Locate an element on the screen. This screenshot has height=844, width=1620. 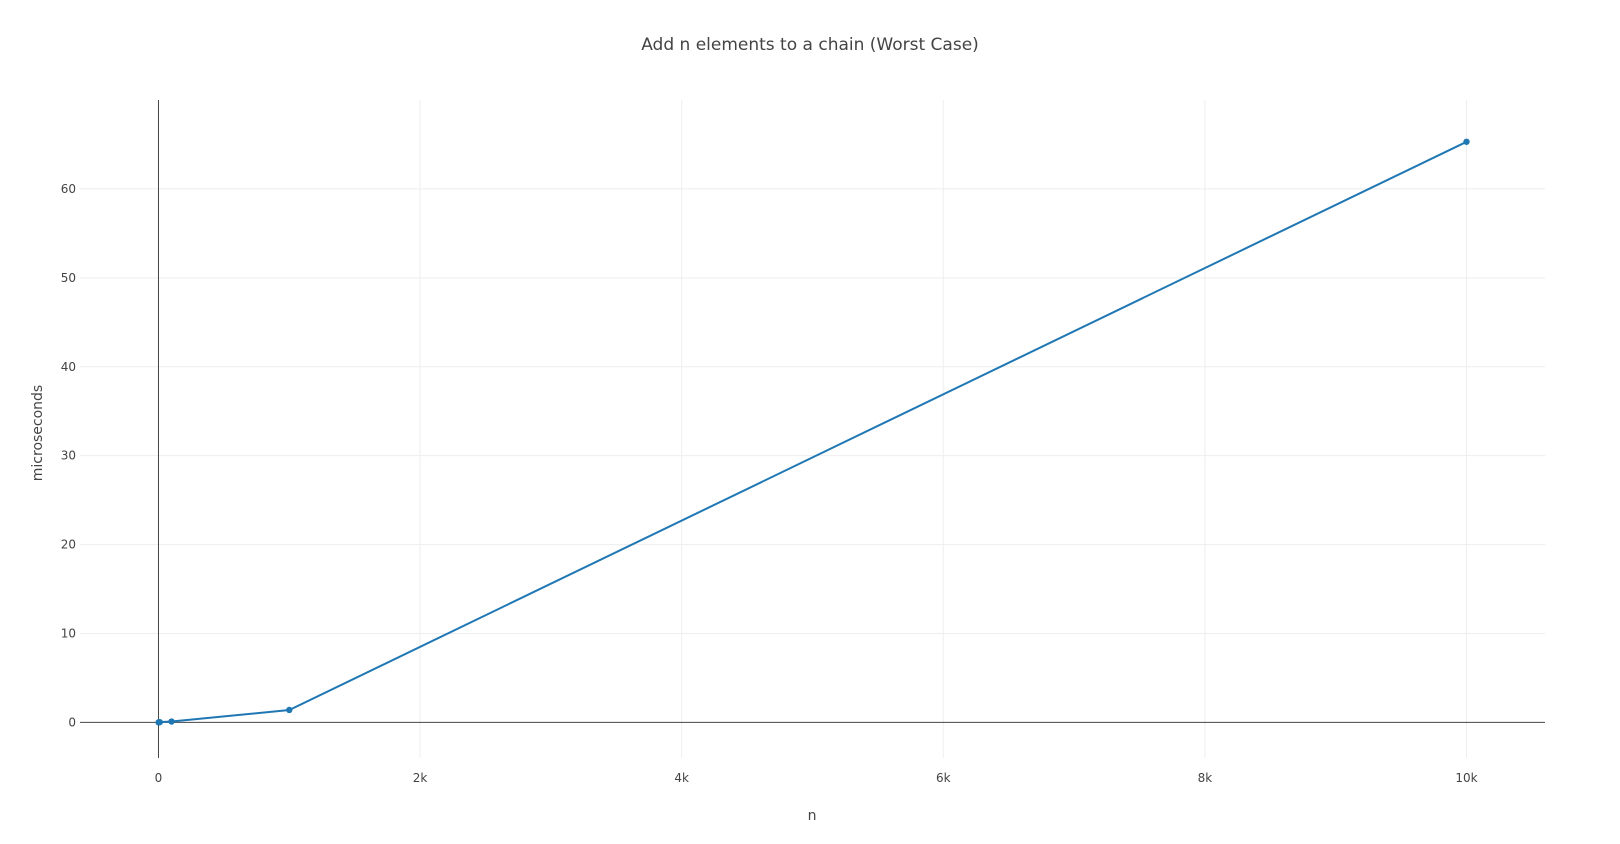
y-tick-label: 40 is located at coordinates (68, 367).